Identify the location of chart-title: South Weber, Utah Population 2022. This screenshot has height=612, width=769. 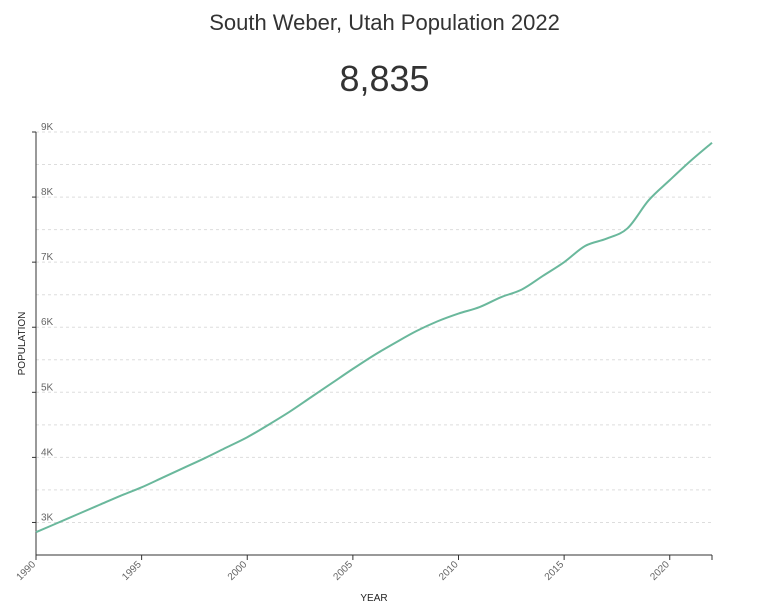
(384, 22).